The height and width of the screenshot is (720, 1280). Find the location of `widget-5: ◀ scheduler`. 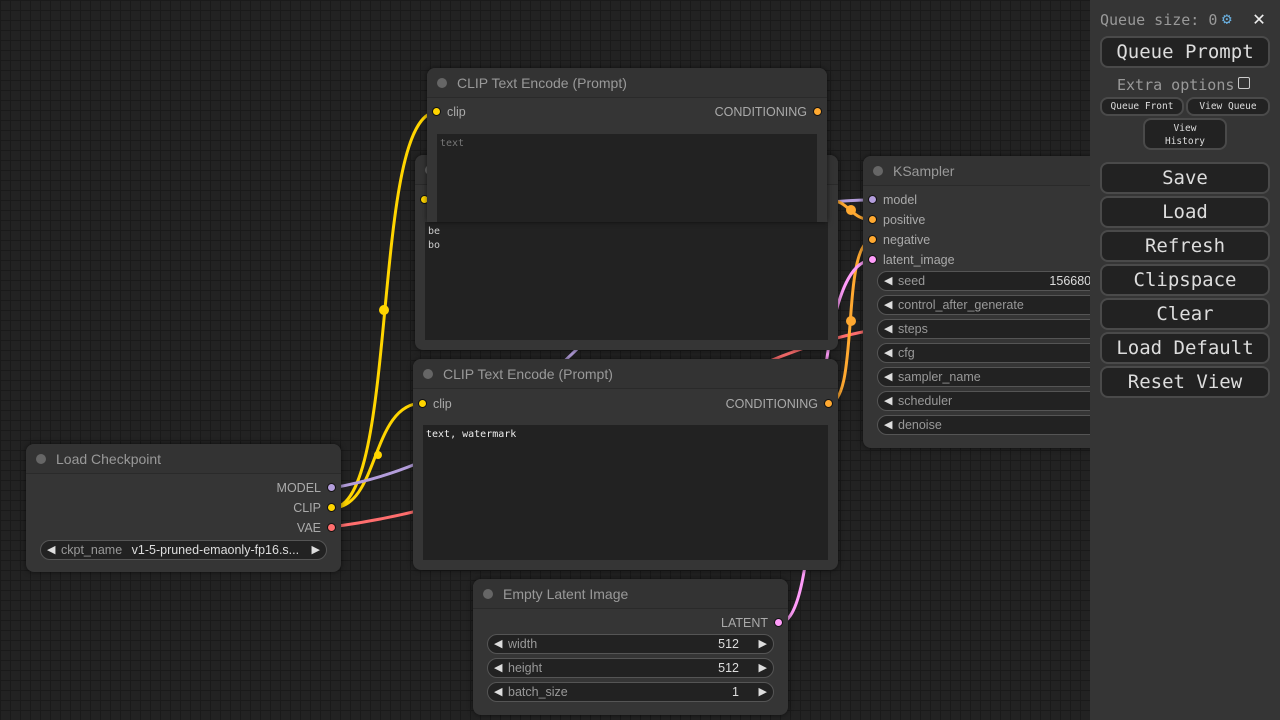

widget-5: ◀ scheduler is located at coordinates (983, 401).